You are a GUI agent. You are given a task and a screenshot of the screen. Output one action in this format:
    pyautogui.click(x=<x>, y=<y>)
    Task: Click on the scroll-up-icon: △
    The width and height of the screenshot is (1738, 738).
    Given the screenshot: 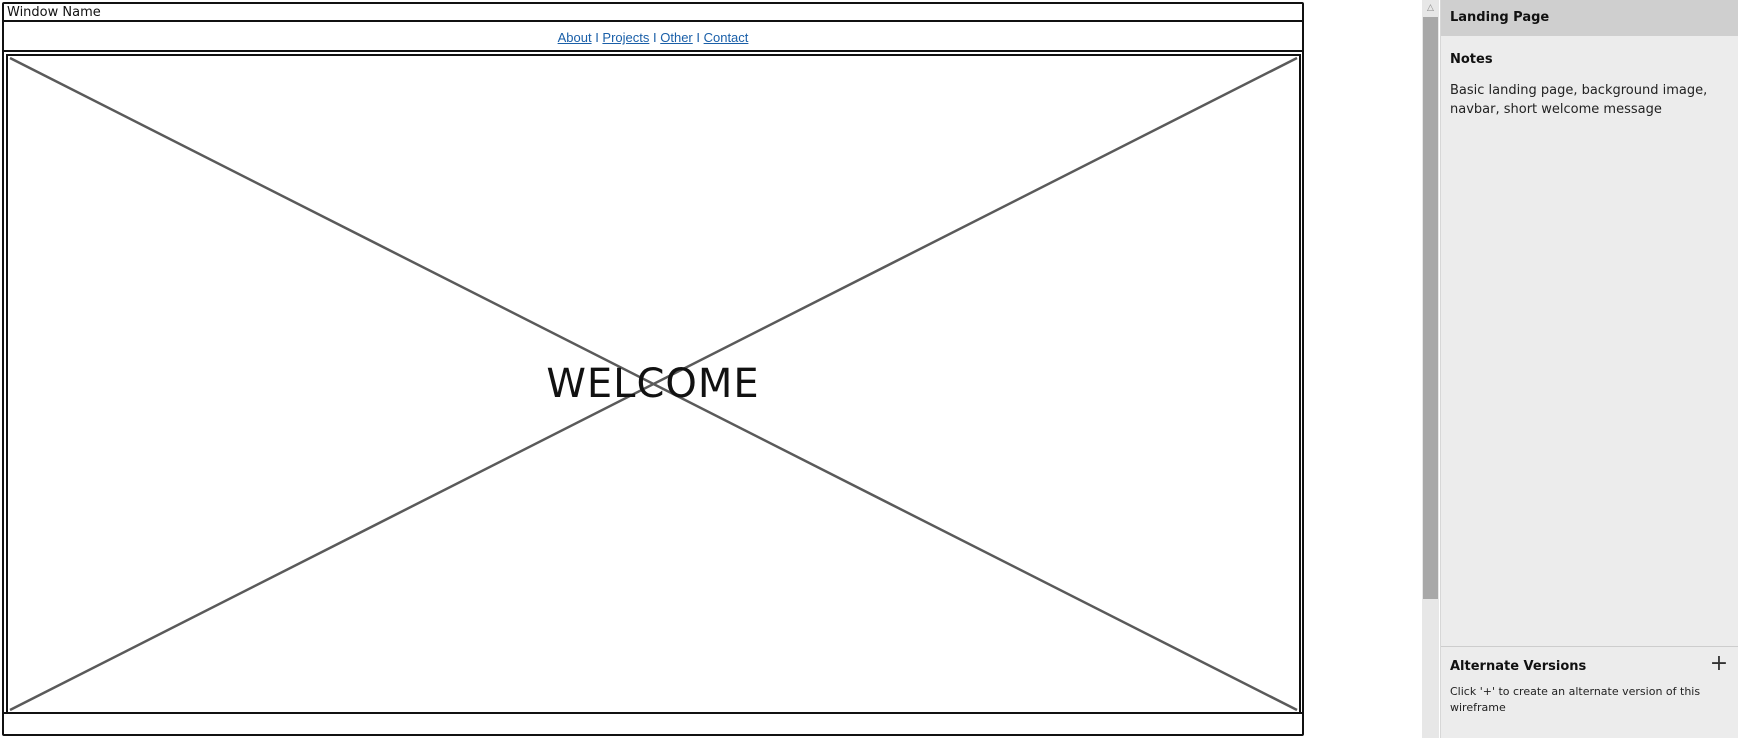 What is the action you would take?
    pyautogui.click(x=1430, y=8)
    